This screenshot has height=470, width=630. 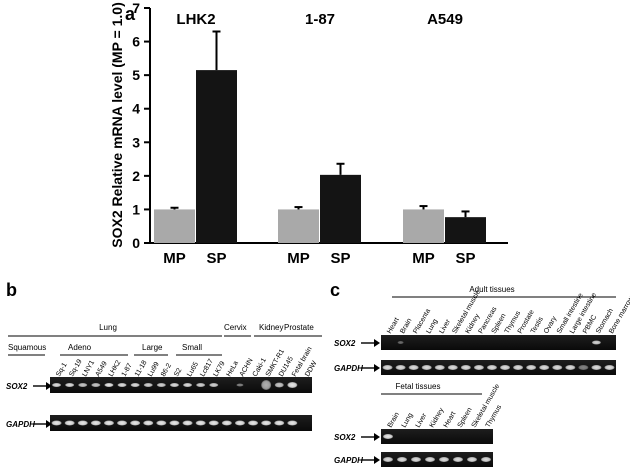 What do you see at coordinates (117, 125) in the screenshot?
I see `y-axis-title: SOX2 Relative mRNA level (MP = 1.0)` at bounding box center [117, 125].